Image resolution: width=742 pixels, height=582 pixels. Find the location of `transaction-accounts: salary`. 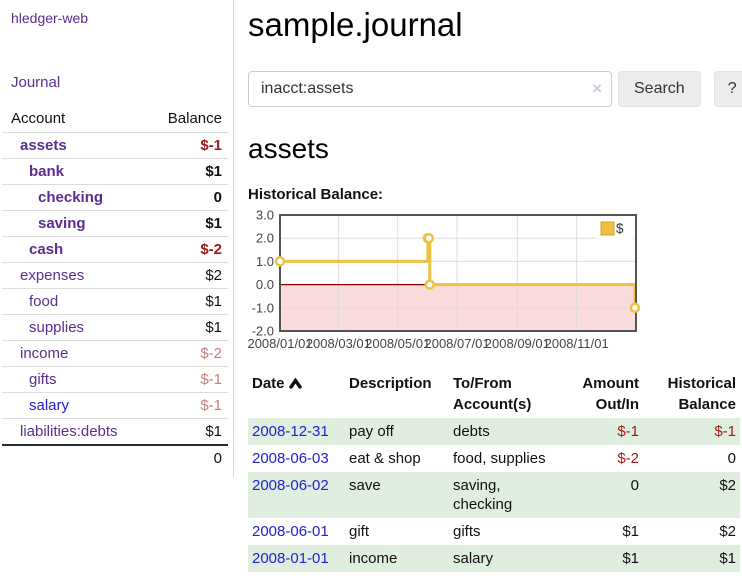

transaction-accounts: salary is located at coordinates (473, 558).